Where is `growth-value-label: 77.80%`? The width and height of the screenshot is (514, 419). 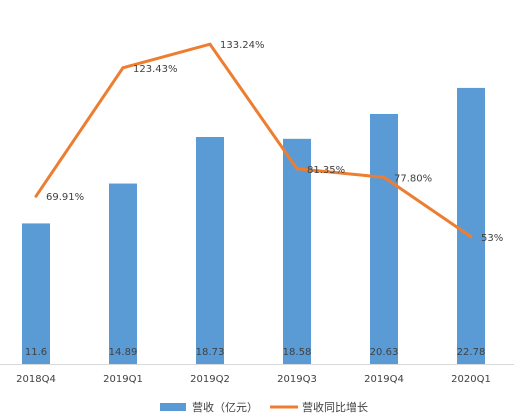
growth-value-label: 77.80% is located at coordinates (413, 178).